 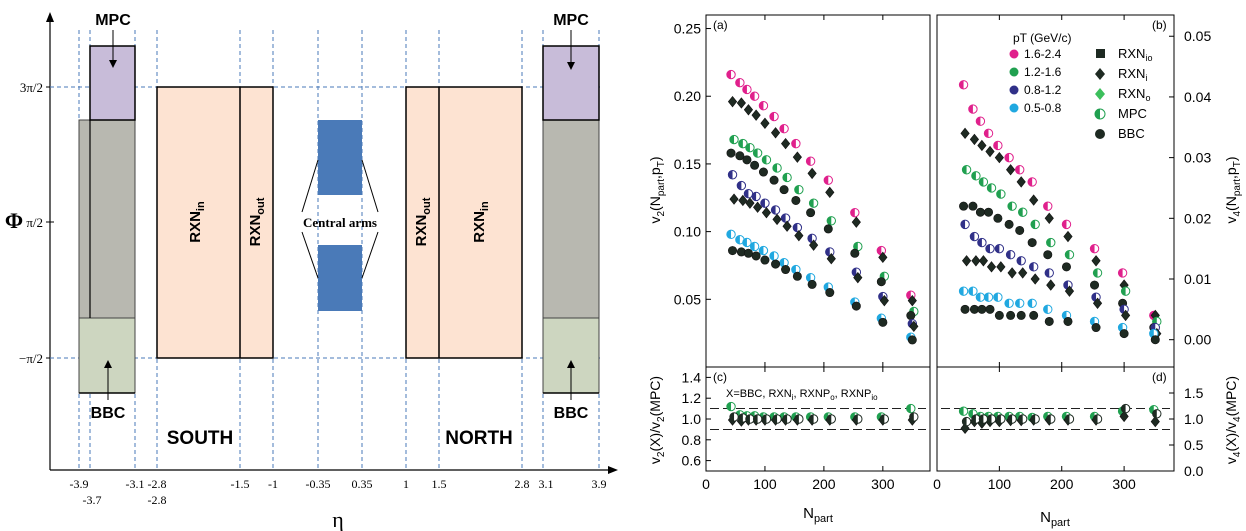 What do you see at coordinates (14, 220) in the screenshot?
I see `y-axis-label: Φ` at bounding box center [14, 220].